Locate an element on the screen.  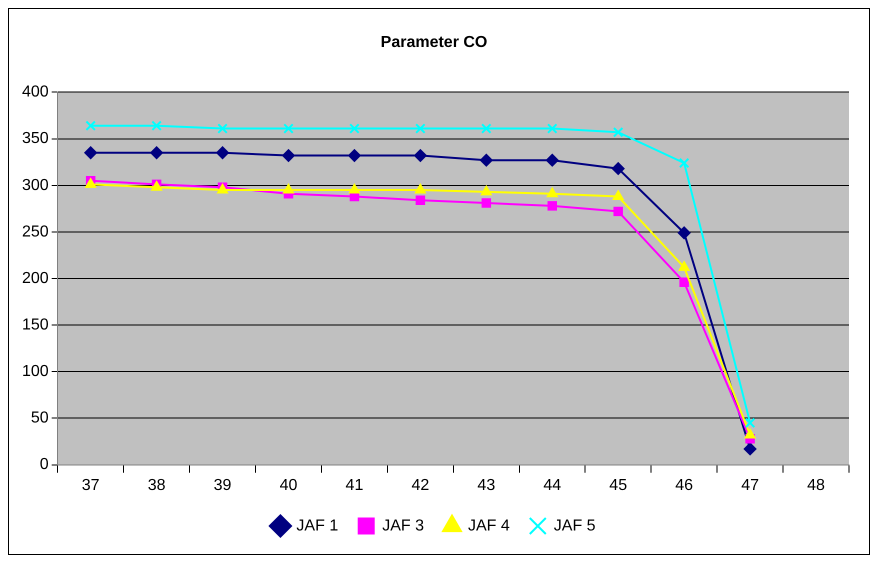
y-tick-label: 100 is located at coordinates (35, 371).